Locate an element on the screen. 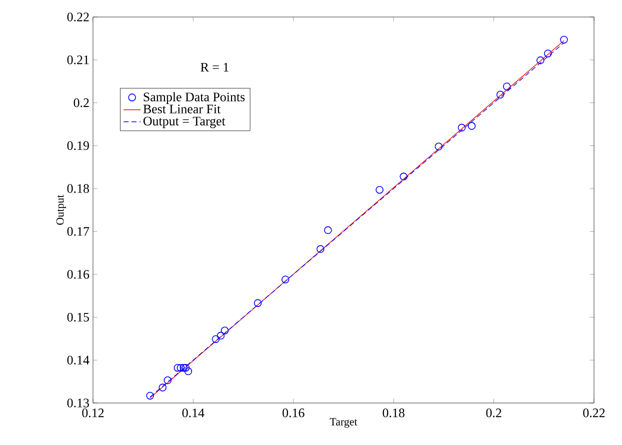  x-tick-label: 0.22 is located at coordinates (594, 413).